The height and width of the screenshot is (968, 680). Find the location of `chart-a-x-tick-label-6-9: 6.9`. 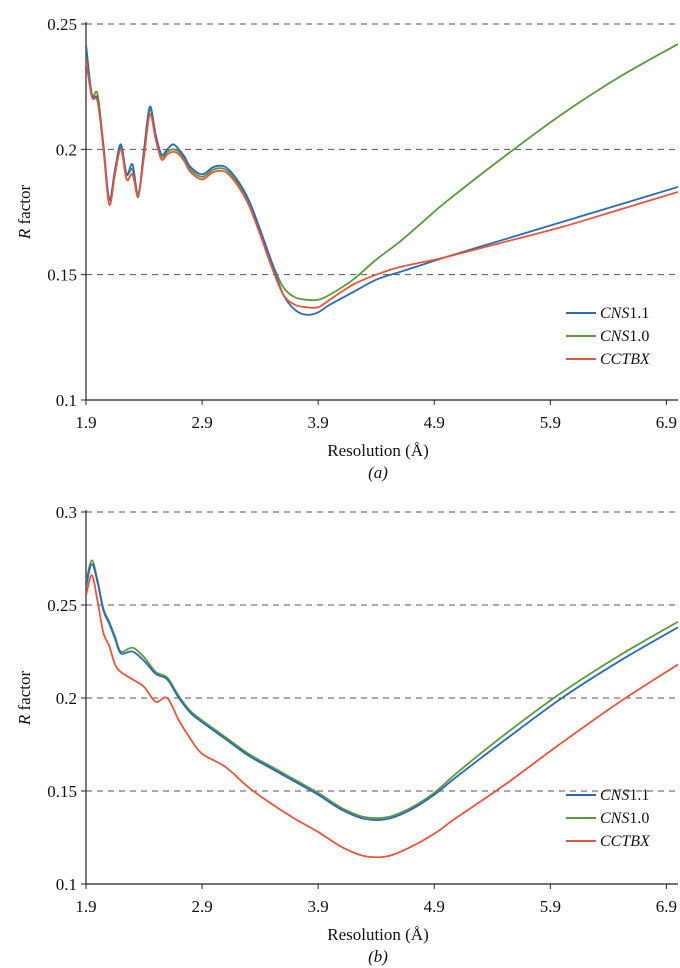

chart-a-x-tick-label-6-9: 6.9 is located at coordinates (666, 422).